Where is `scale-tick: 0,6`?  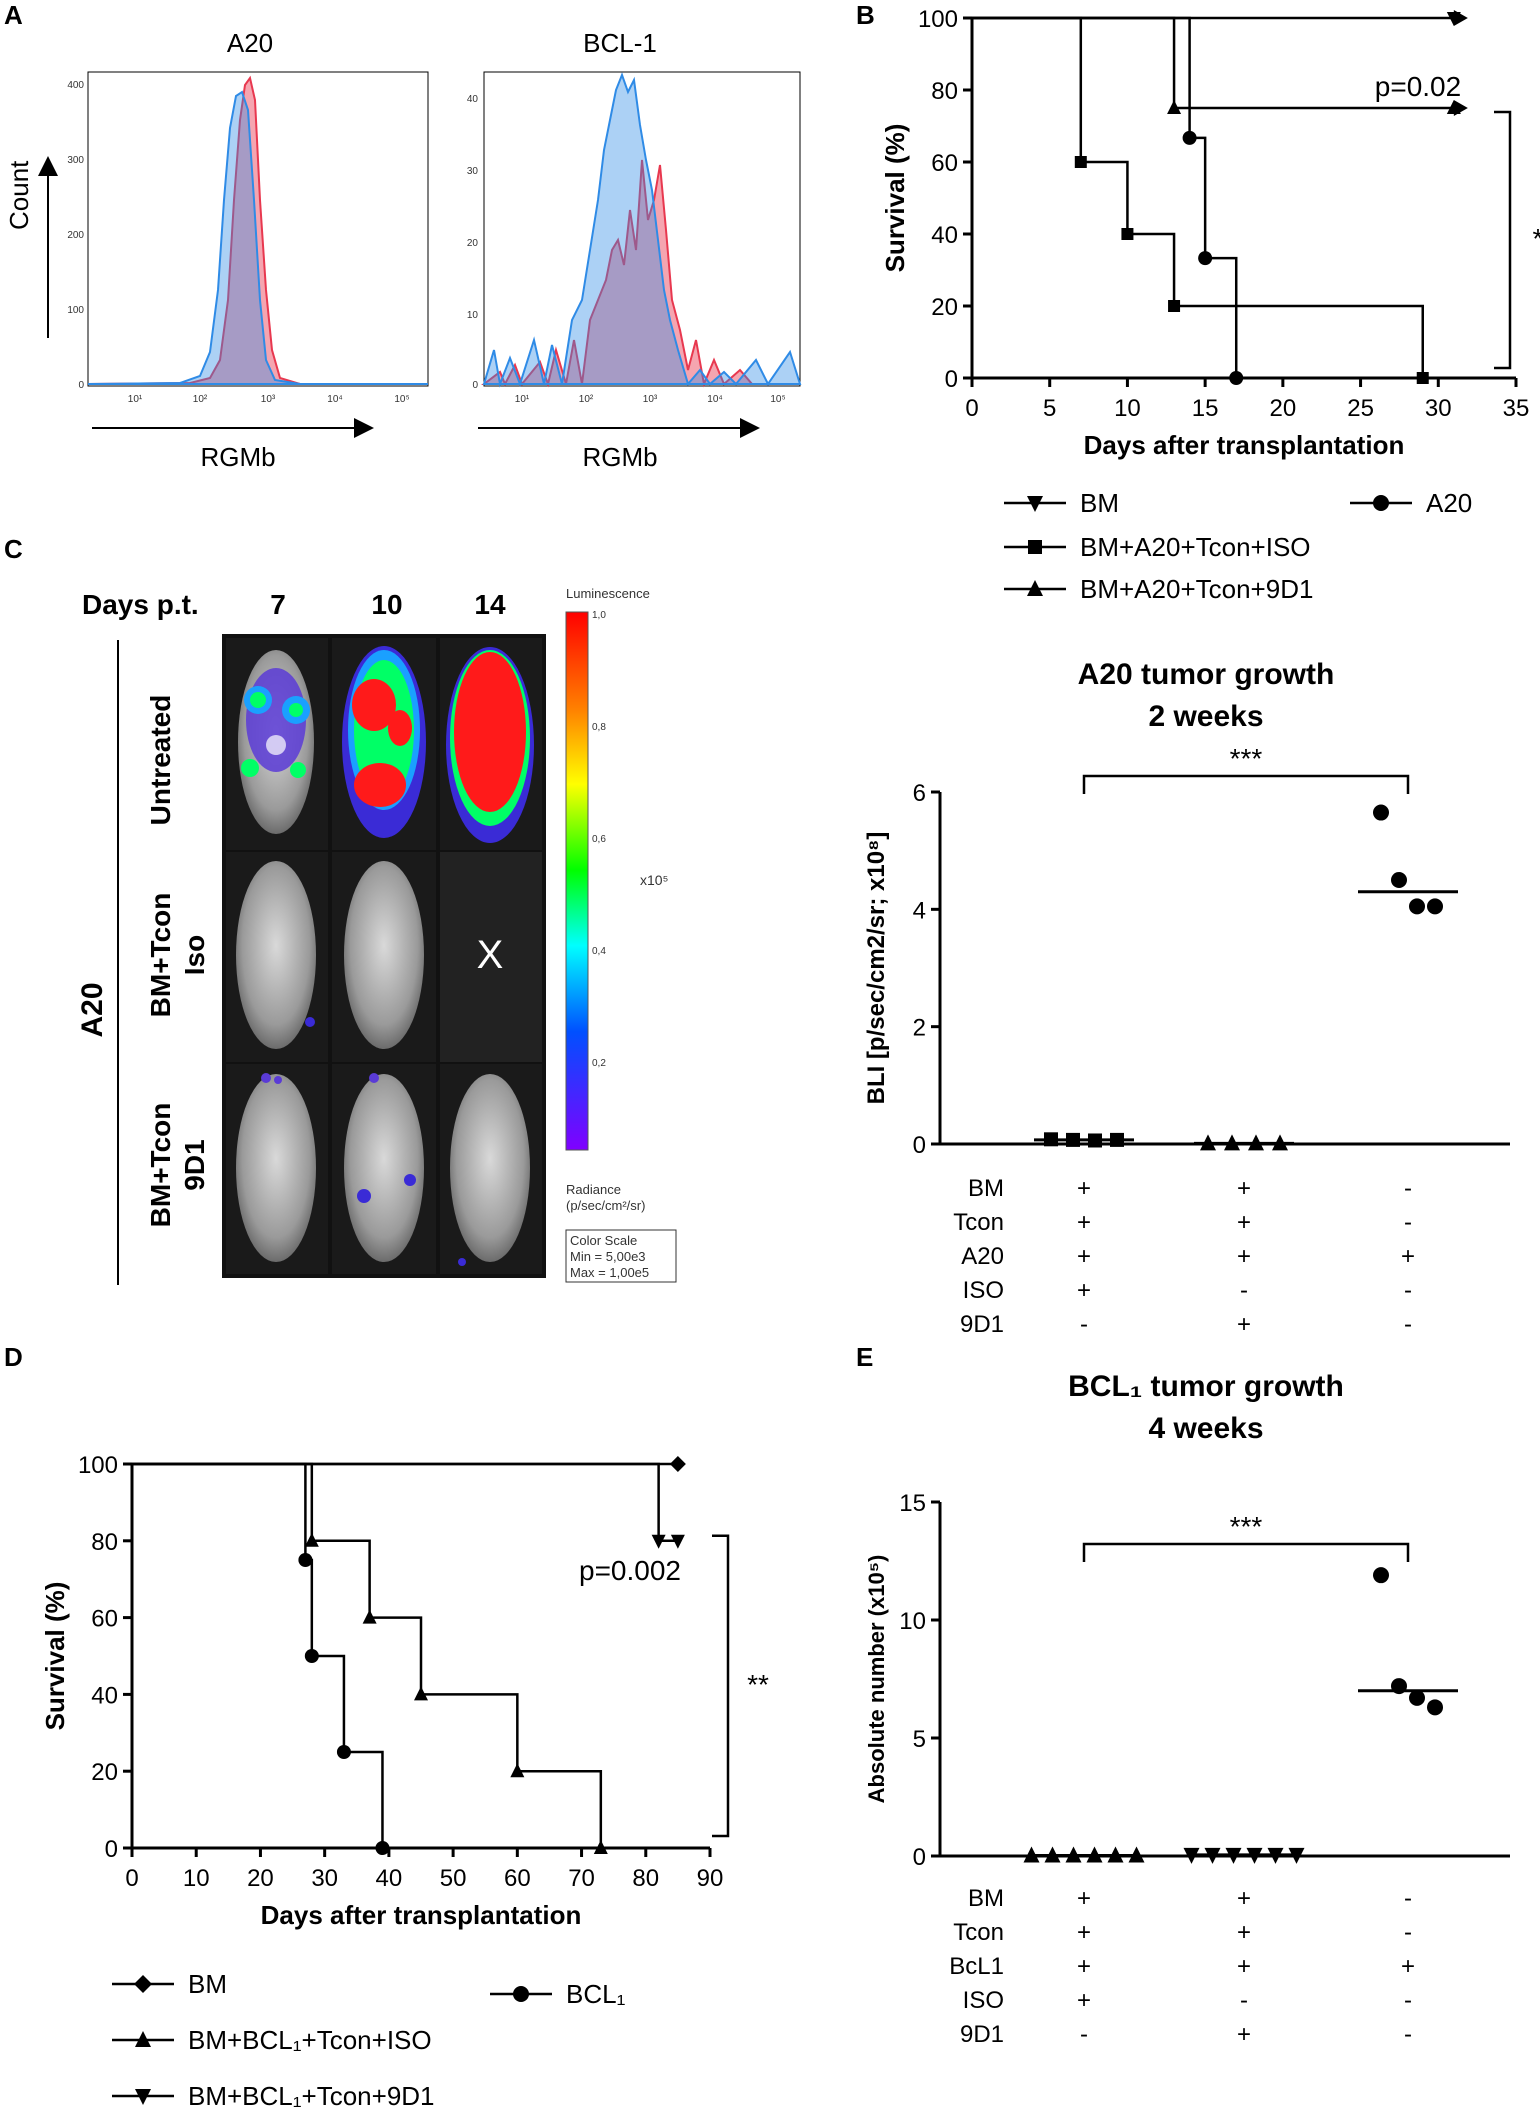
scale-tick: 0,6 is located at coordinates (599, 839).